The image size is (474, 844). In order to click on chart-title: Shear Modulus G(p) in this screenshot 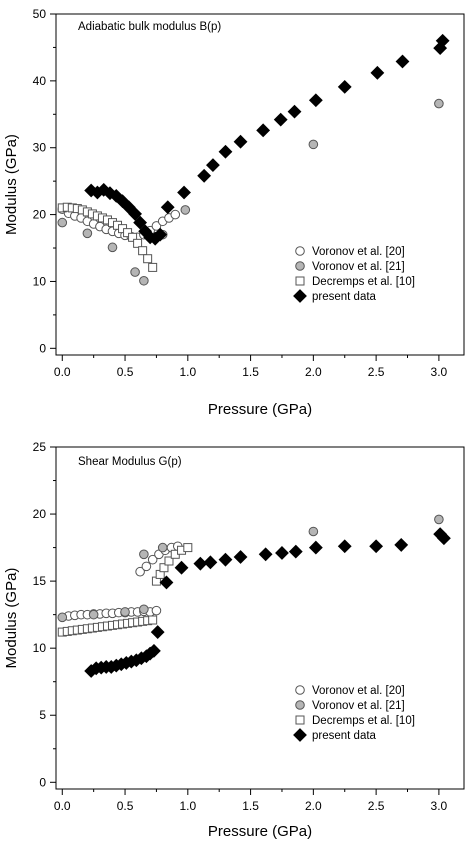, I will do `click(130, 462)`.